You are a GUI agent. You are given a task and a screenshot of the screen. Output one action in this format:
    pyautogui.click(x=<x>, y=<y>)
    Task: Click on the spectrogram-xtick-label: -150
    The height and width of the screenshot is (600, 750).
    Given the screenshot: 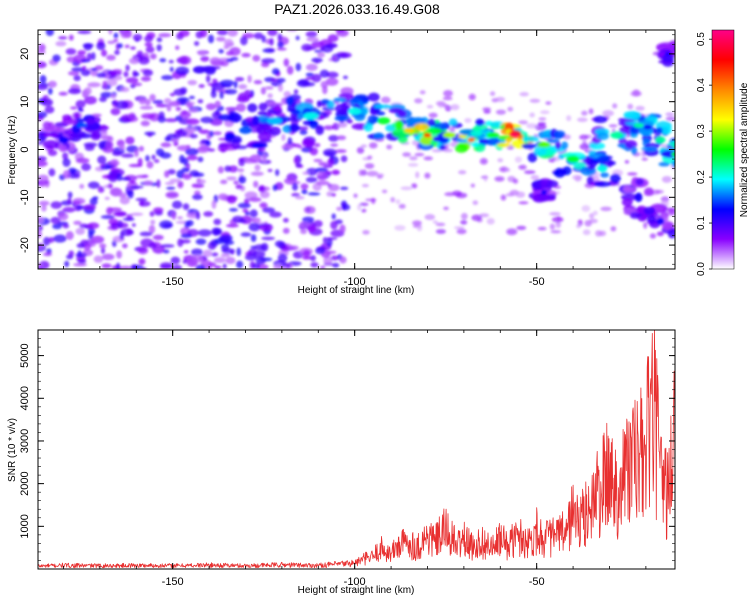 What is the action you would take?
    pyautogui.click(x=173, y=282)
    